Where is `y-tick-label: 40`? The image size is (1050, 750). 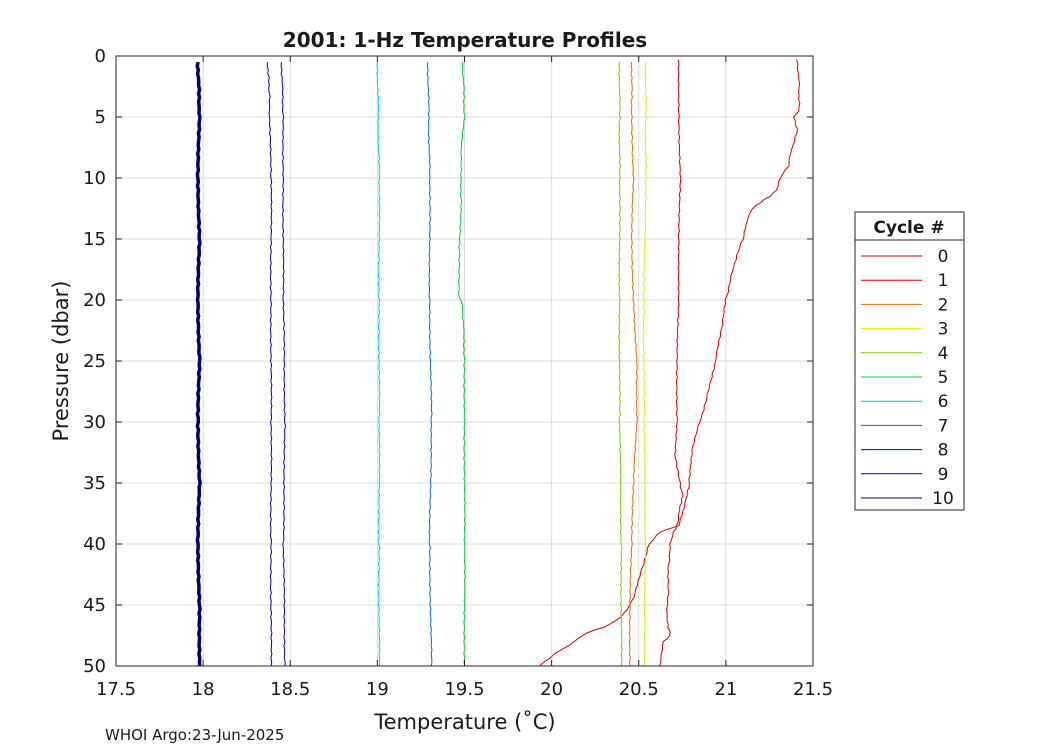
y-tick-label: 40 is located at coordinates (94, 544).